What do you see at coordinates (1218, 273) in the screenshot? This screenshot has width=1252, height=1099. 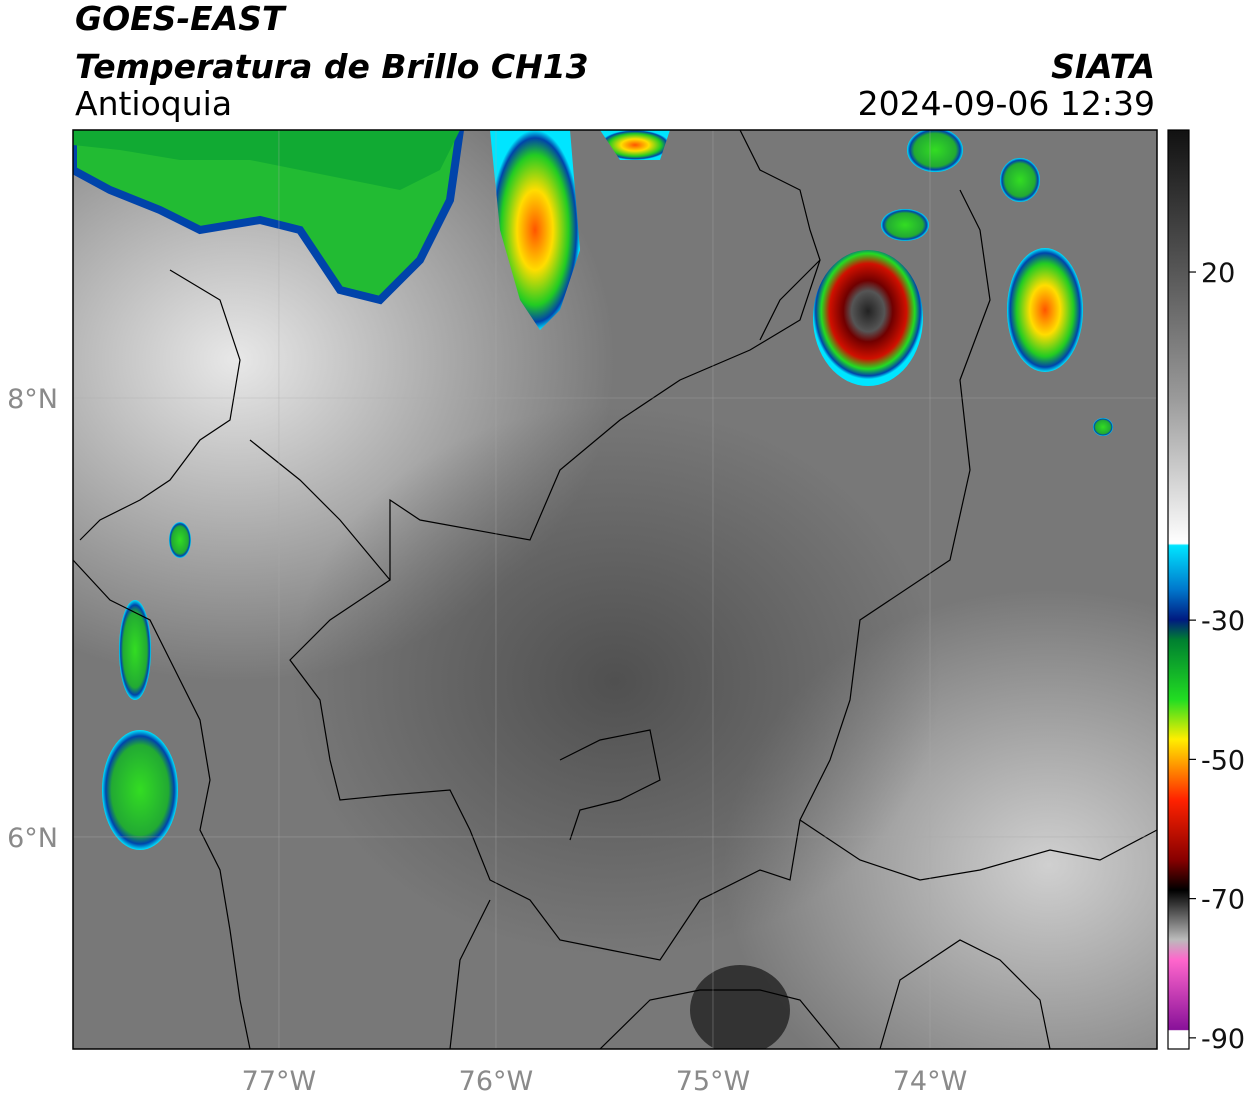 I see `colorbar-tick-label: 20` at bounding box center [1218, 273].